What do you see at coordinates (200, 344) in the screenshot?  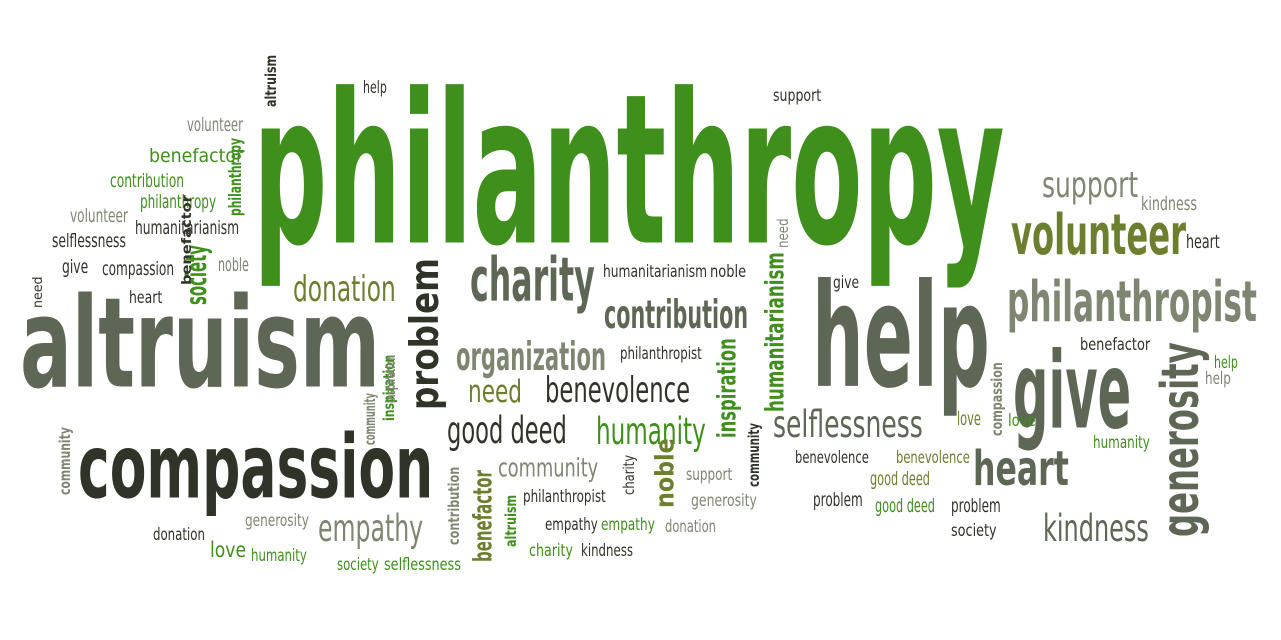 I see `word-altruism-1: altruism` at bounding box center [200, 344].